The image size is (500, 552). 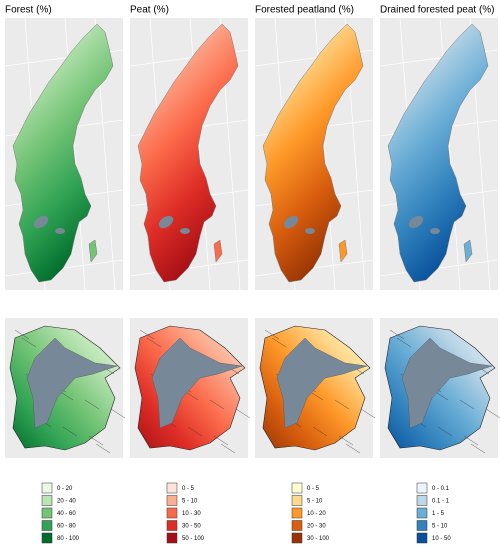 I want to click on legend-label: 0.1 - 1, so click(x=441, y=502).